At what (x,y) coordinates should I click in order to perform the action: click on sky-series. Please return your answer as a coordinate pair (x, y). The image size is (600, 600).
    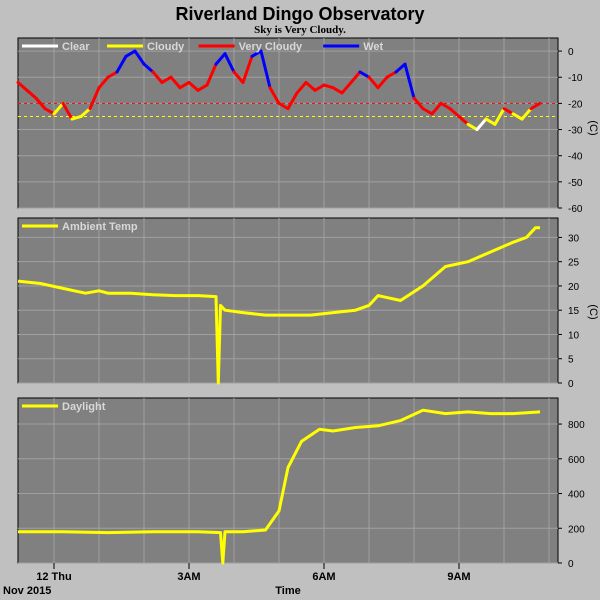
    Looking at the image, I should click on (279, 90).